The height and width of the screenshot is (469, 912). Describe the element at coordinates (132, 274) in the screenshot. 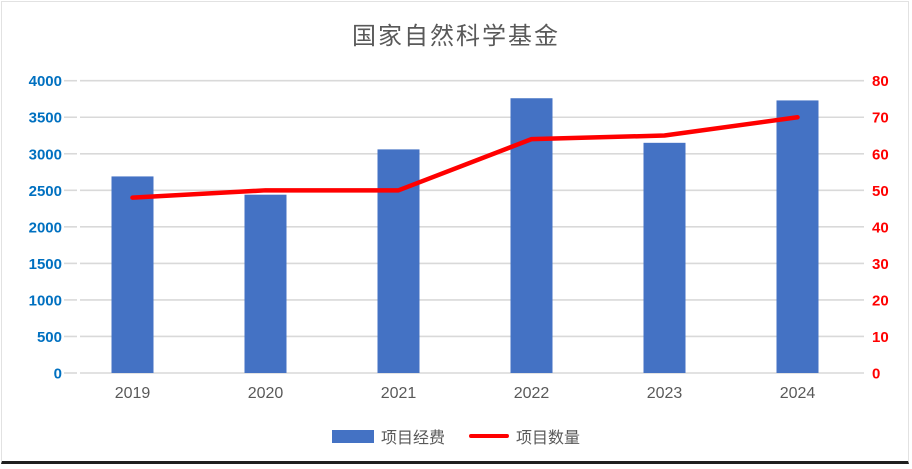

I see `bar-2019` at that location.